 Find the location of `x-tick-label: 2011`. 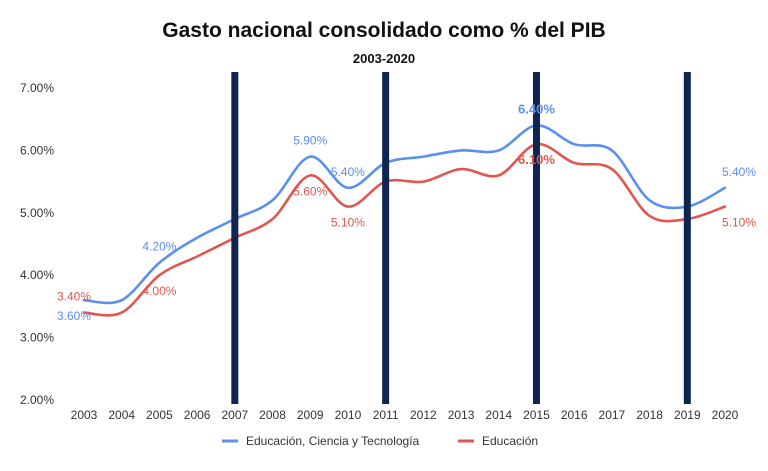

x-tick-label: 2011 is located at coordinates (386, 415).